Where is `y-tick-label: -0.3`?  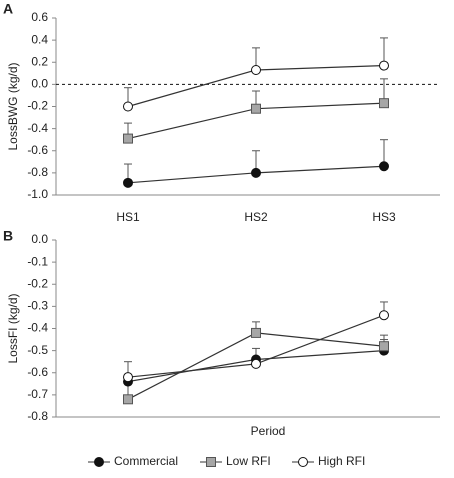 y-tick-label: -0.3 is located at coordinates (37, 306).